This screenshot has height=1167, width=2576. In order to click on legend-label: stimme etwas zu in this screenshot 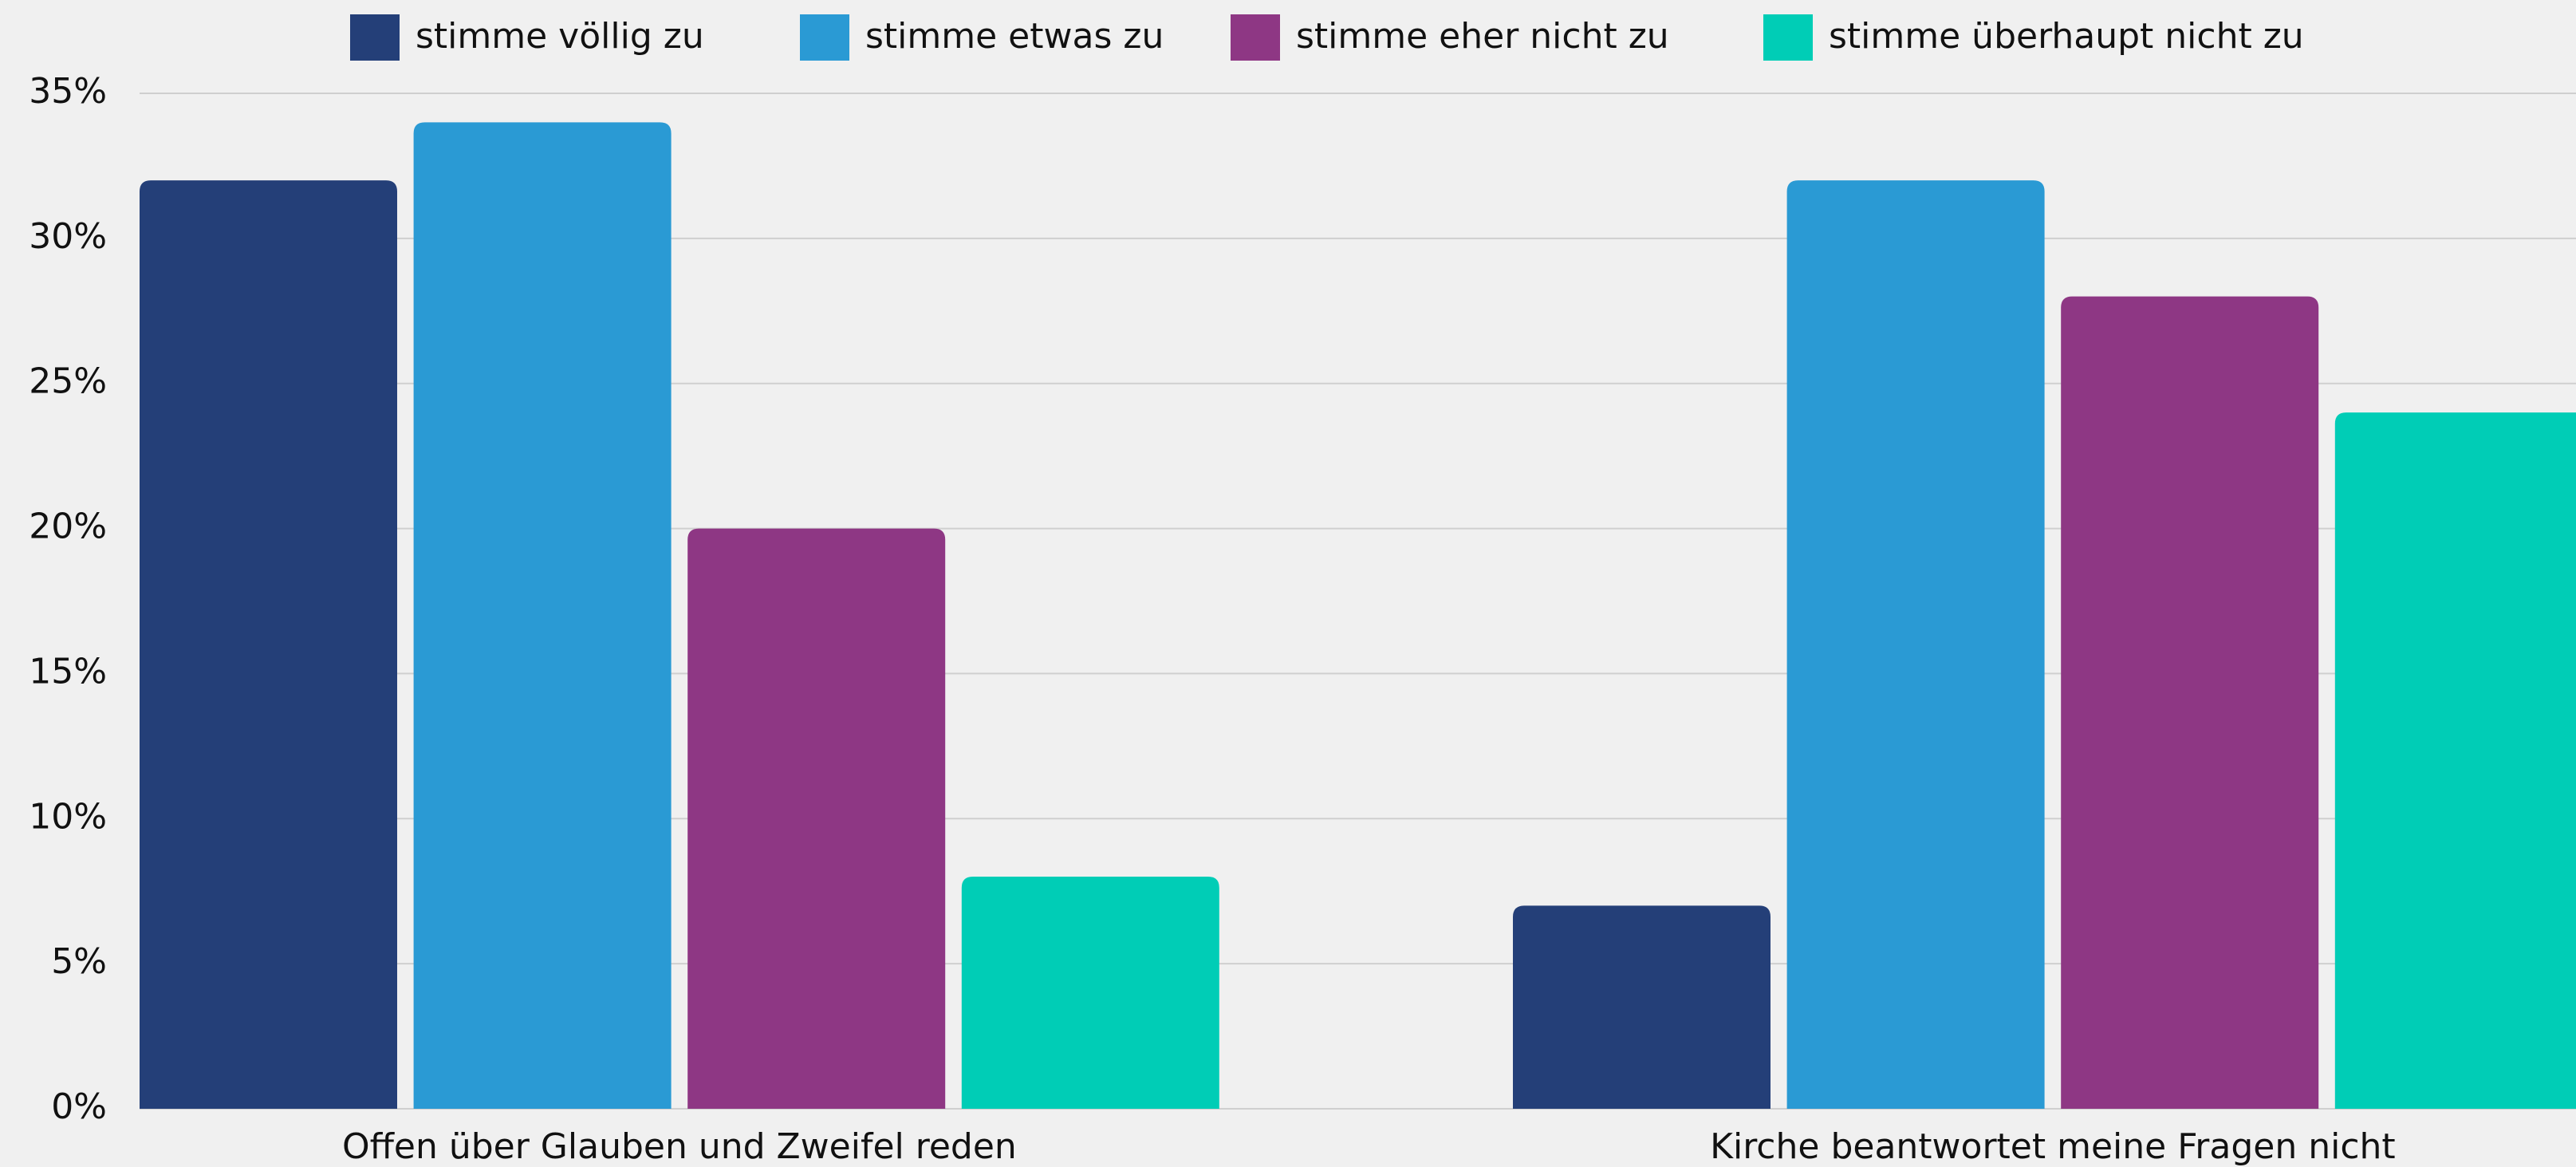, I will do `click(1014, 36)`.